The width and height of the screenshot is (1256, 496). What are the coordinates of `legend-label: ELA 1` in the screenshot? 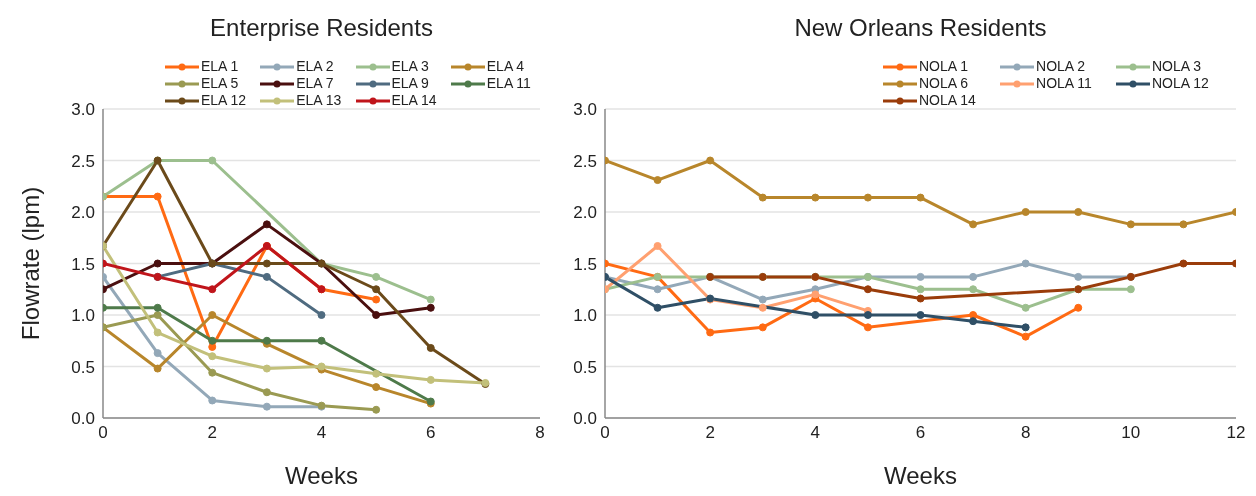 It's located at (220, 66).